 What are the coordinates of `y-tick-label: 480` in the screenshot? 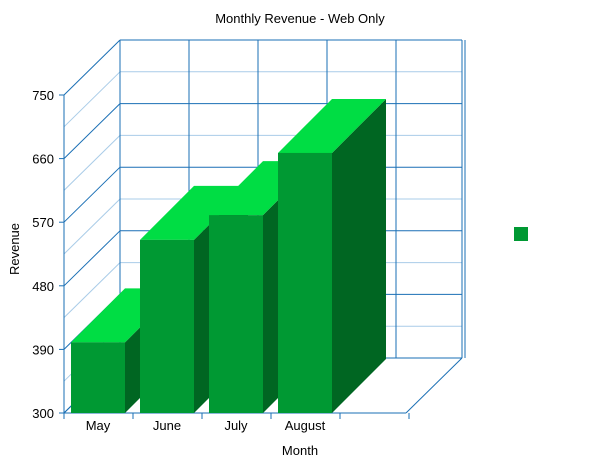 It's located at (43, 286).